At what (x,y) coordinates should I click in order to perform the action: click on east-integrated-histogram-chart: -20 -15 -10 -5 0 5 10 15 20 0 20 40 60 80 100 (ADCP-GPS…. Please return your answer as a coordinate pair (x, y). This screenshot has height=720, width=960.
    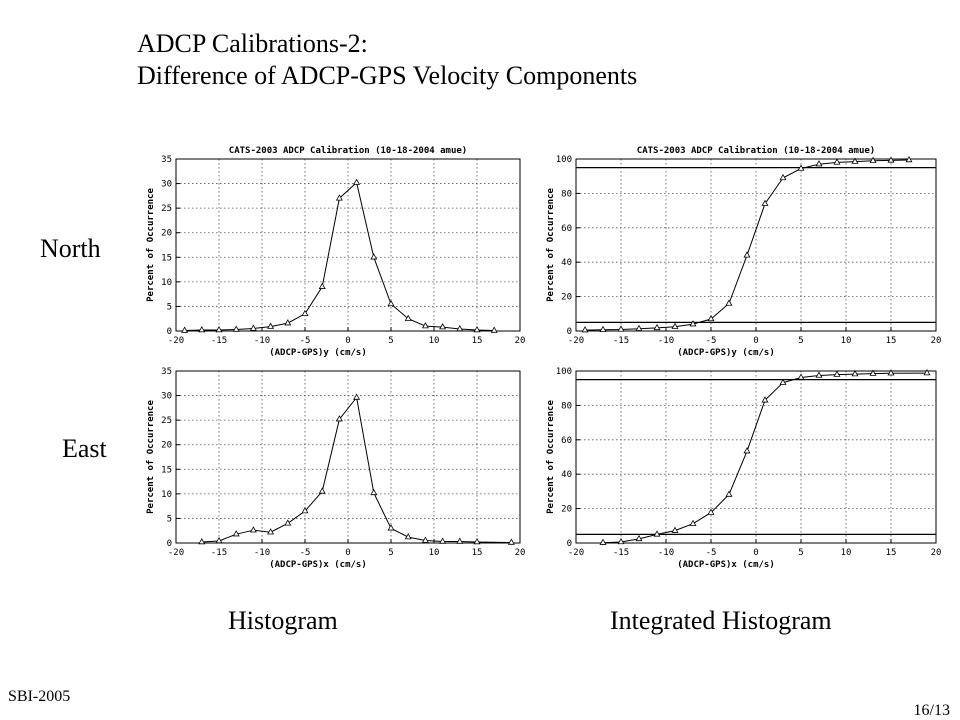
    Looking at the image, I should click on (743, 468).